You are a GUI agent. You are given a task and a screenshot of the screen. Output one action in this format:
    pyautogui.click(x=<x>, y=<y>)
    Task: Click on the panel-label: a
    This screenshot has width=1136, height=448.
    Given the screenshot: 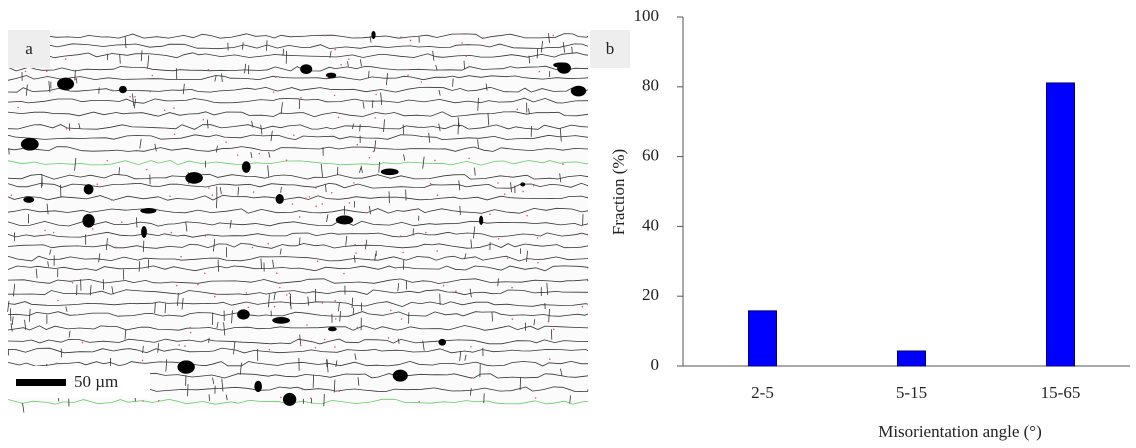 What is the action you would take?
    pyautogui.click(x=29, y=48)
    